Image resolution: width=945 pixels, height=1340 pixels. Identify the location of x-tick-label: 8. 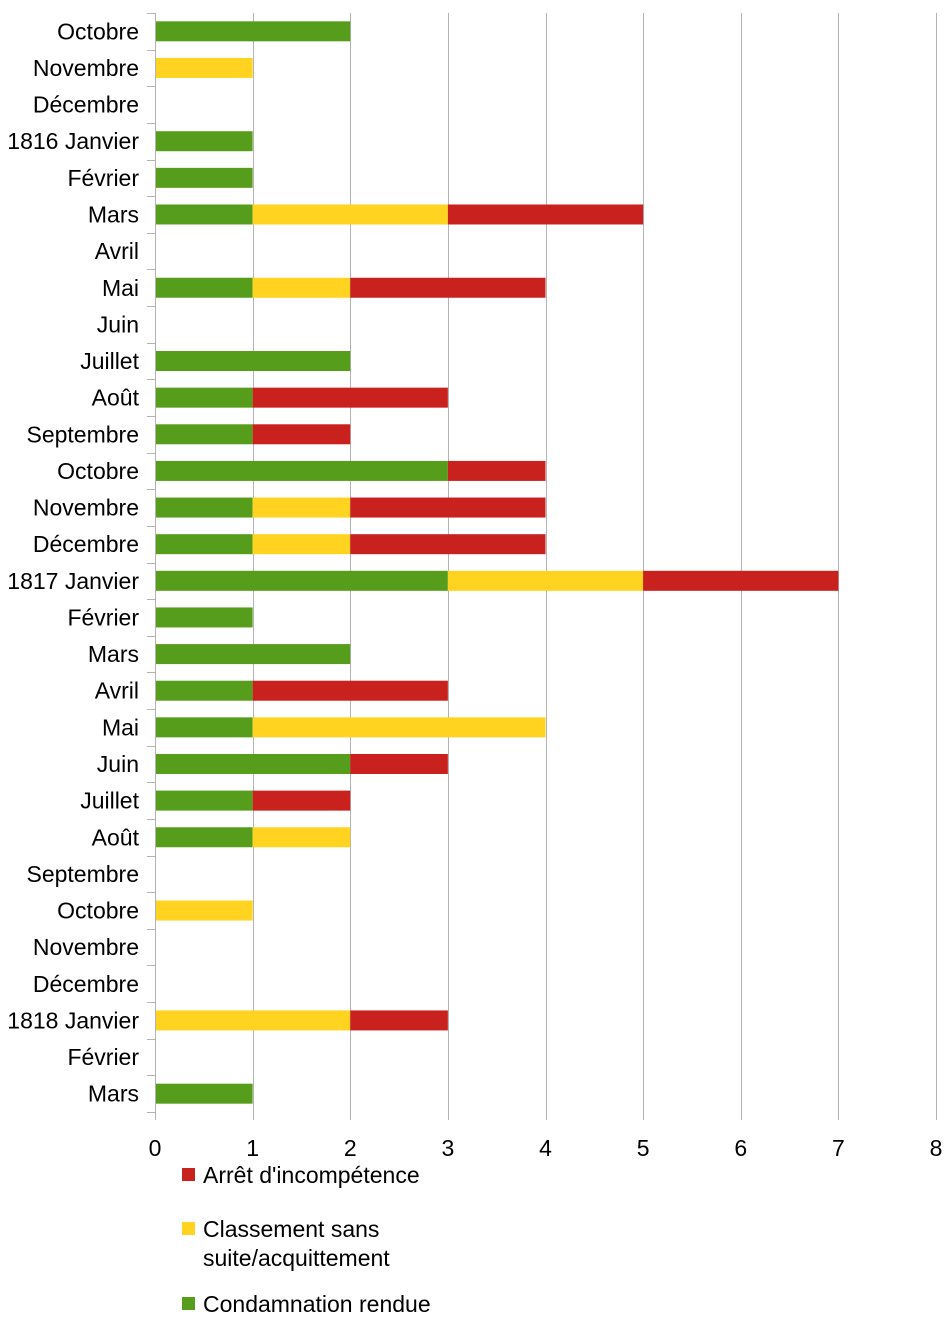
(936, 1148).